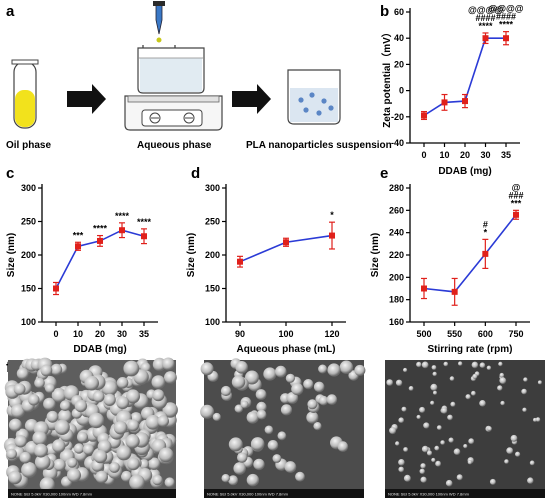  I want to click on sem-image: NONE SEI 5.0kV X30,000 100nm WD 7.8mm, so click(90, 427).